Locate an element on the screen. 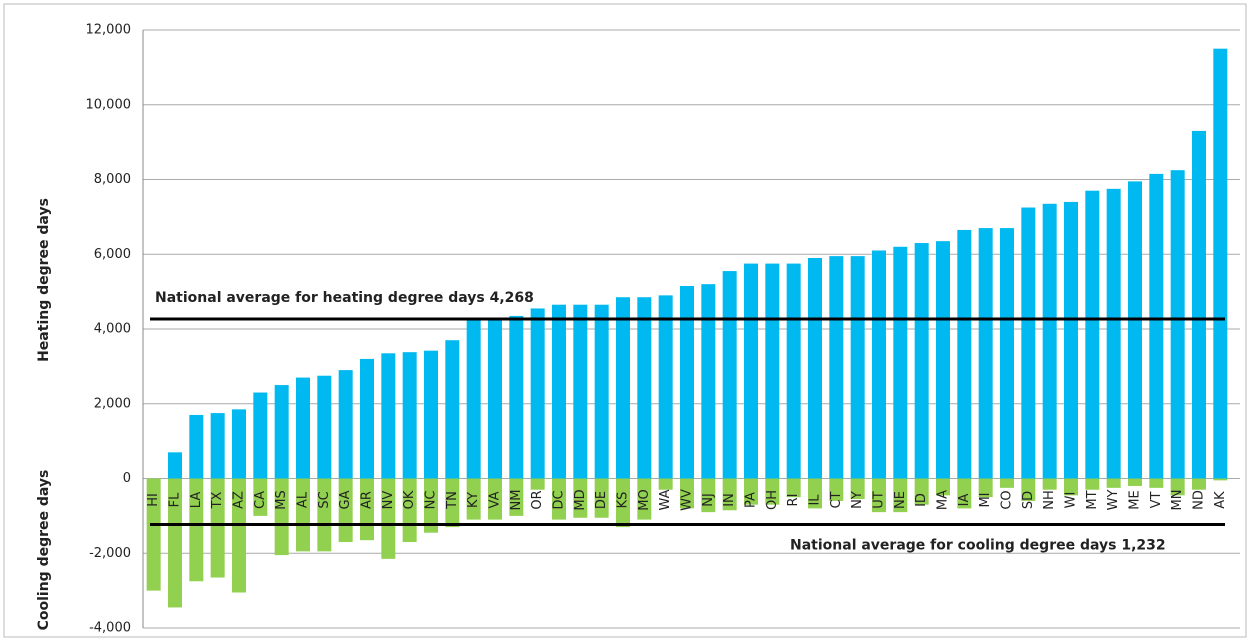  x-tick-label: TN is located at coordinates (452, 500).